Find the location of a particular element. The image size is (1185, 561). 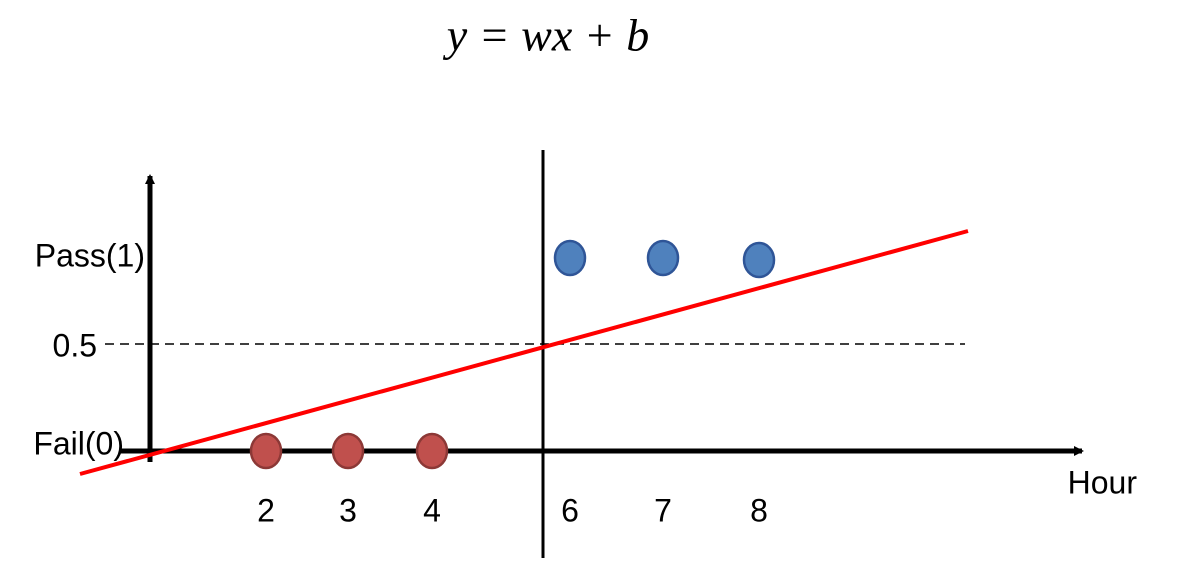

point-label: 8 is located at coordinates (759, 510).